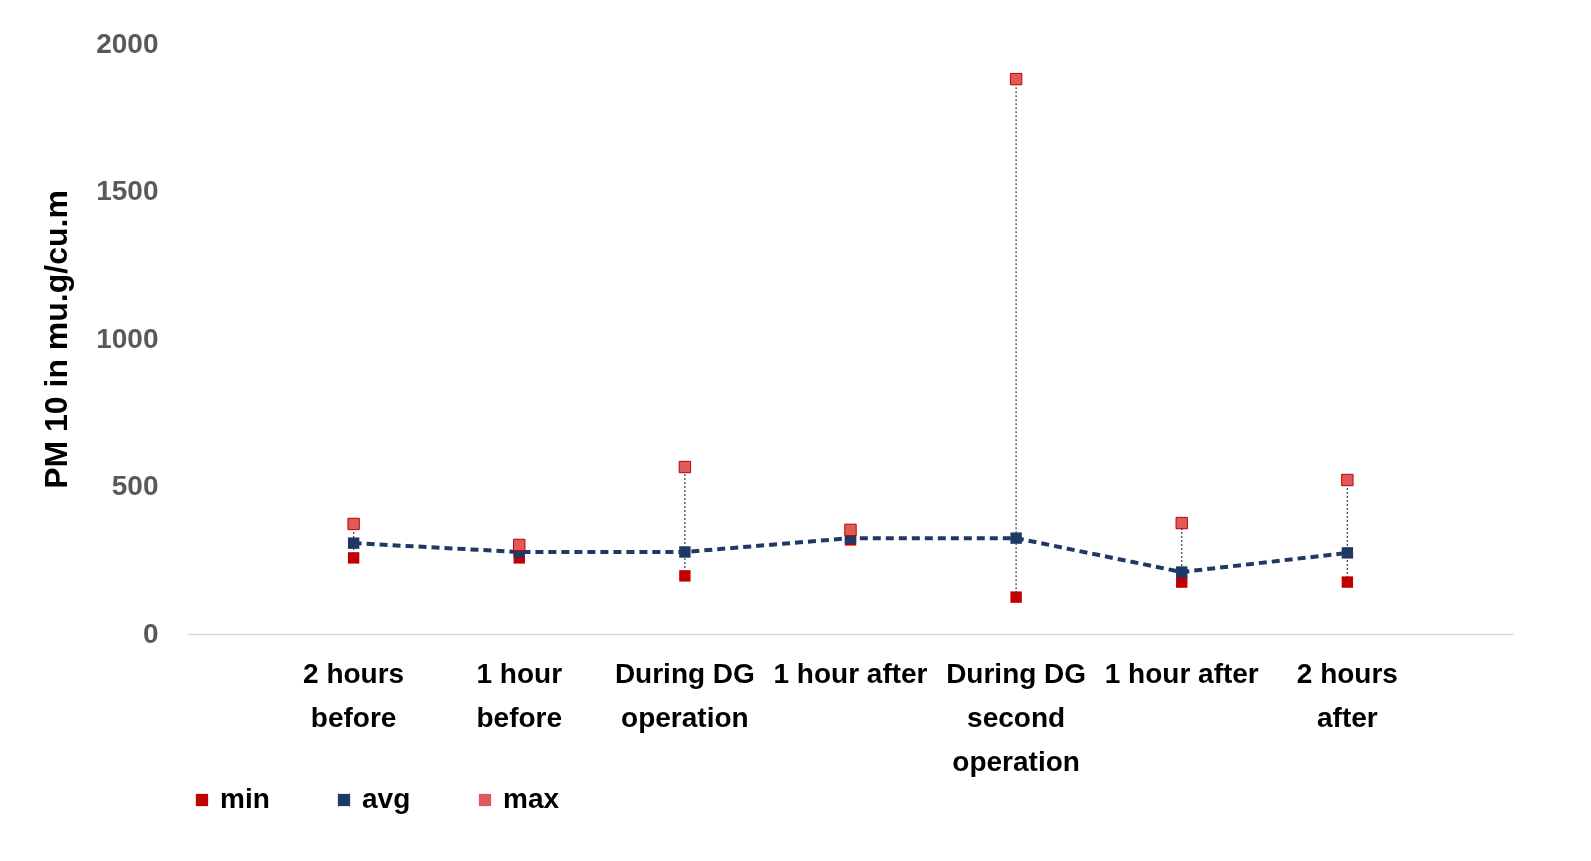 Image resolution: width=1591 pixels, height=861 pixels. I want to click on legend-label: avg, so click(386, 798).